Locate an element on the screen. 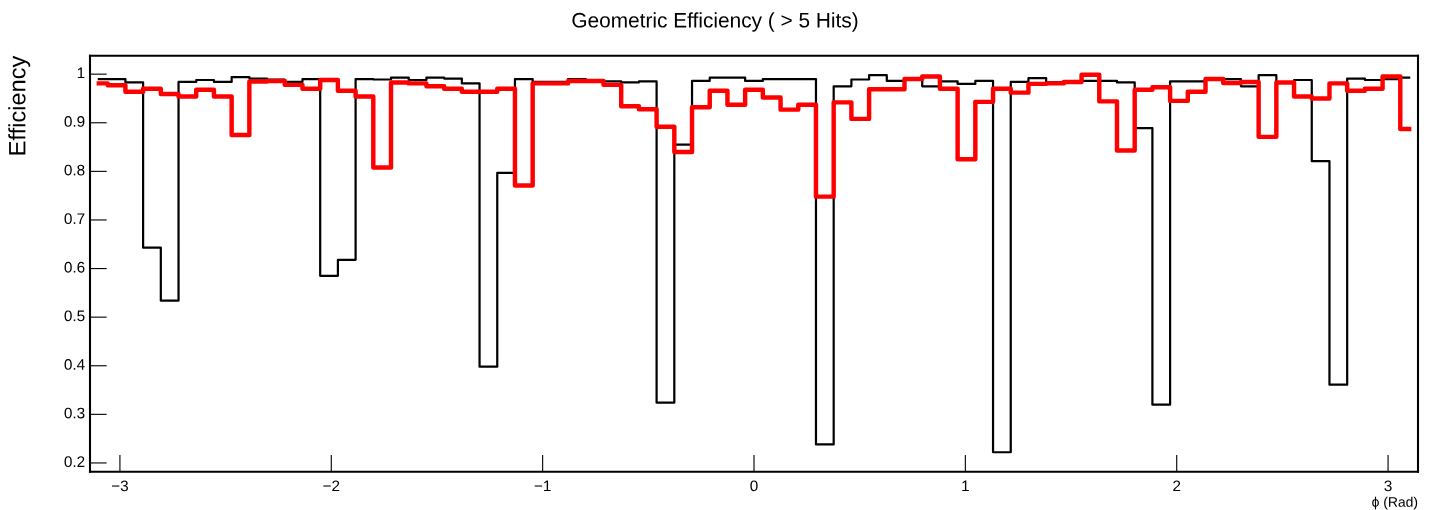 This screenshot has width=1430, height=510. x-tick-label: −2 is located at coordinates (331, 486).